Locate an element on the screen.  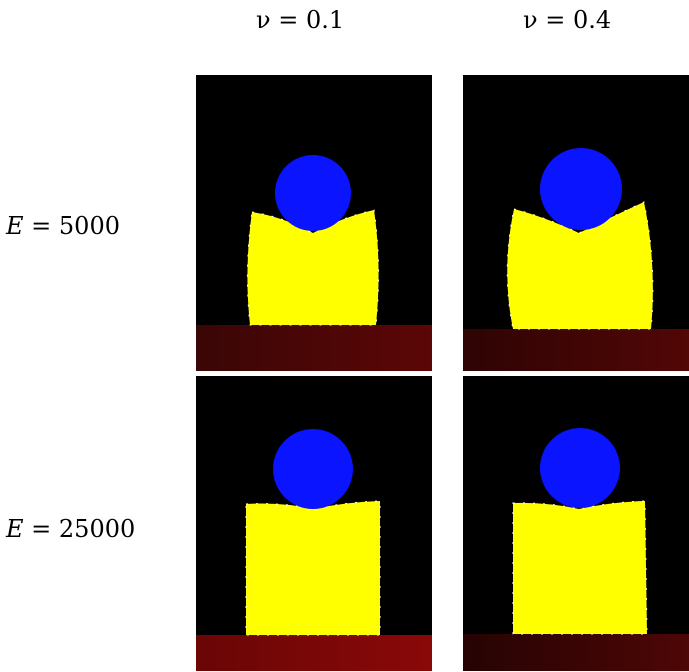
row-label-value: = 5000 is located at coordinates (71, 226).